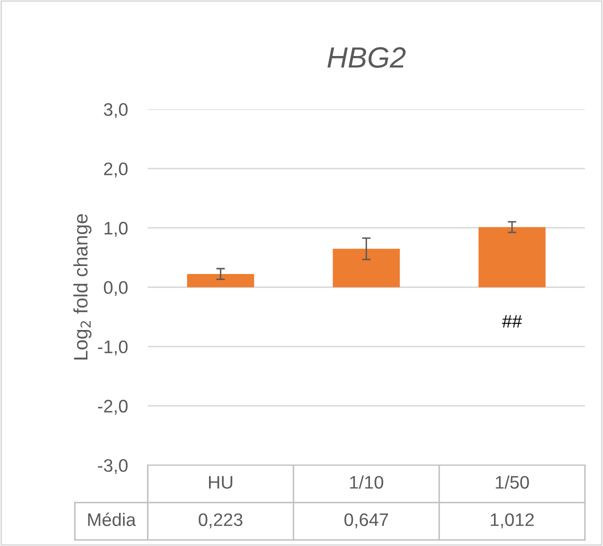 The width and height of the screenshot is (603, 546). Describe the element at coordinates (113, 407) in the screenshot. I see `y-tick-label: -2,0` at that location.